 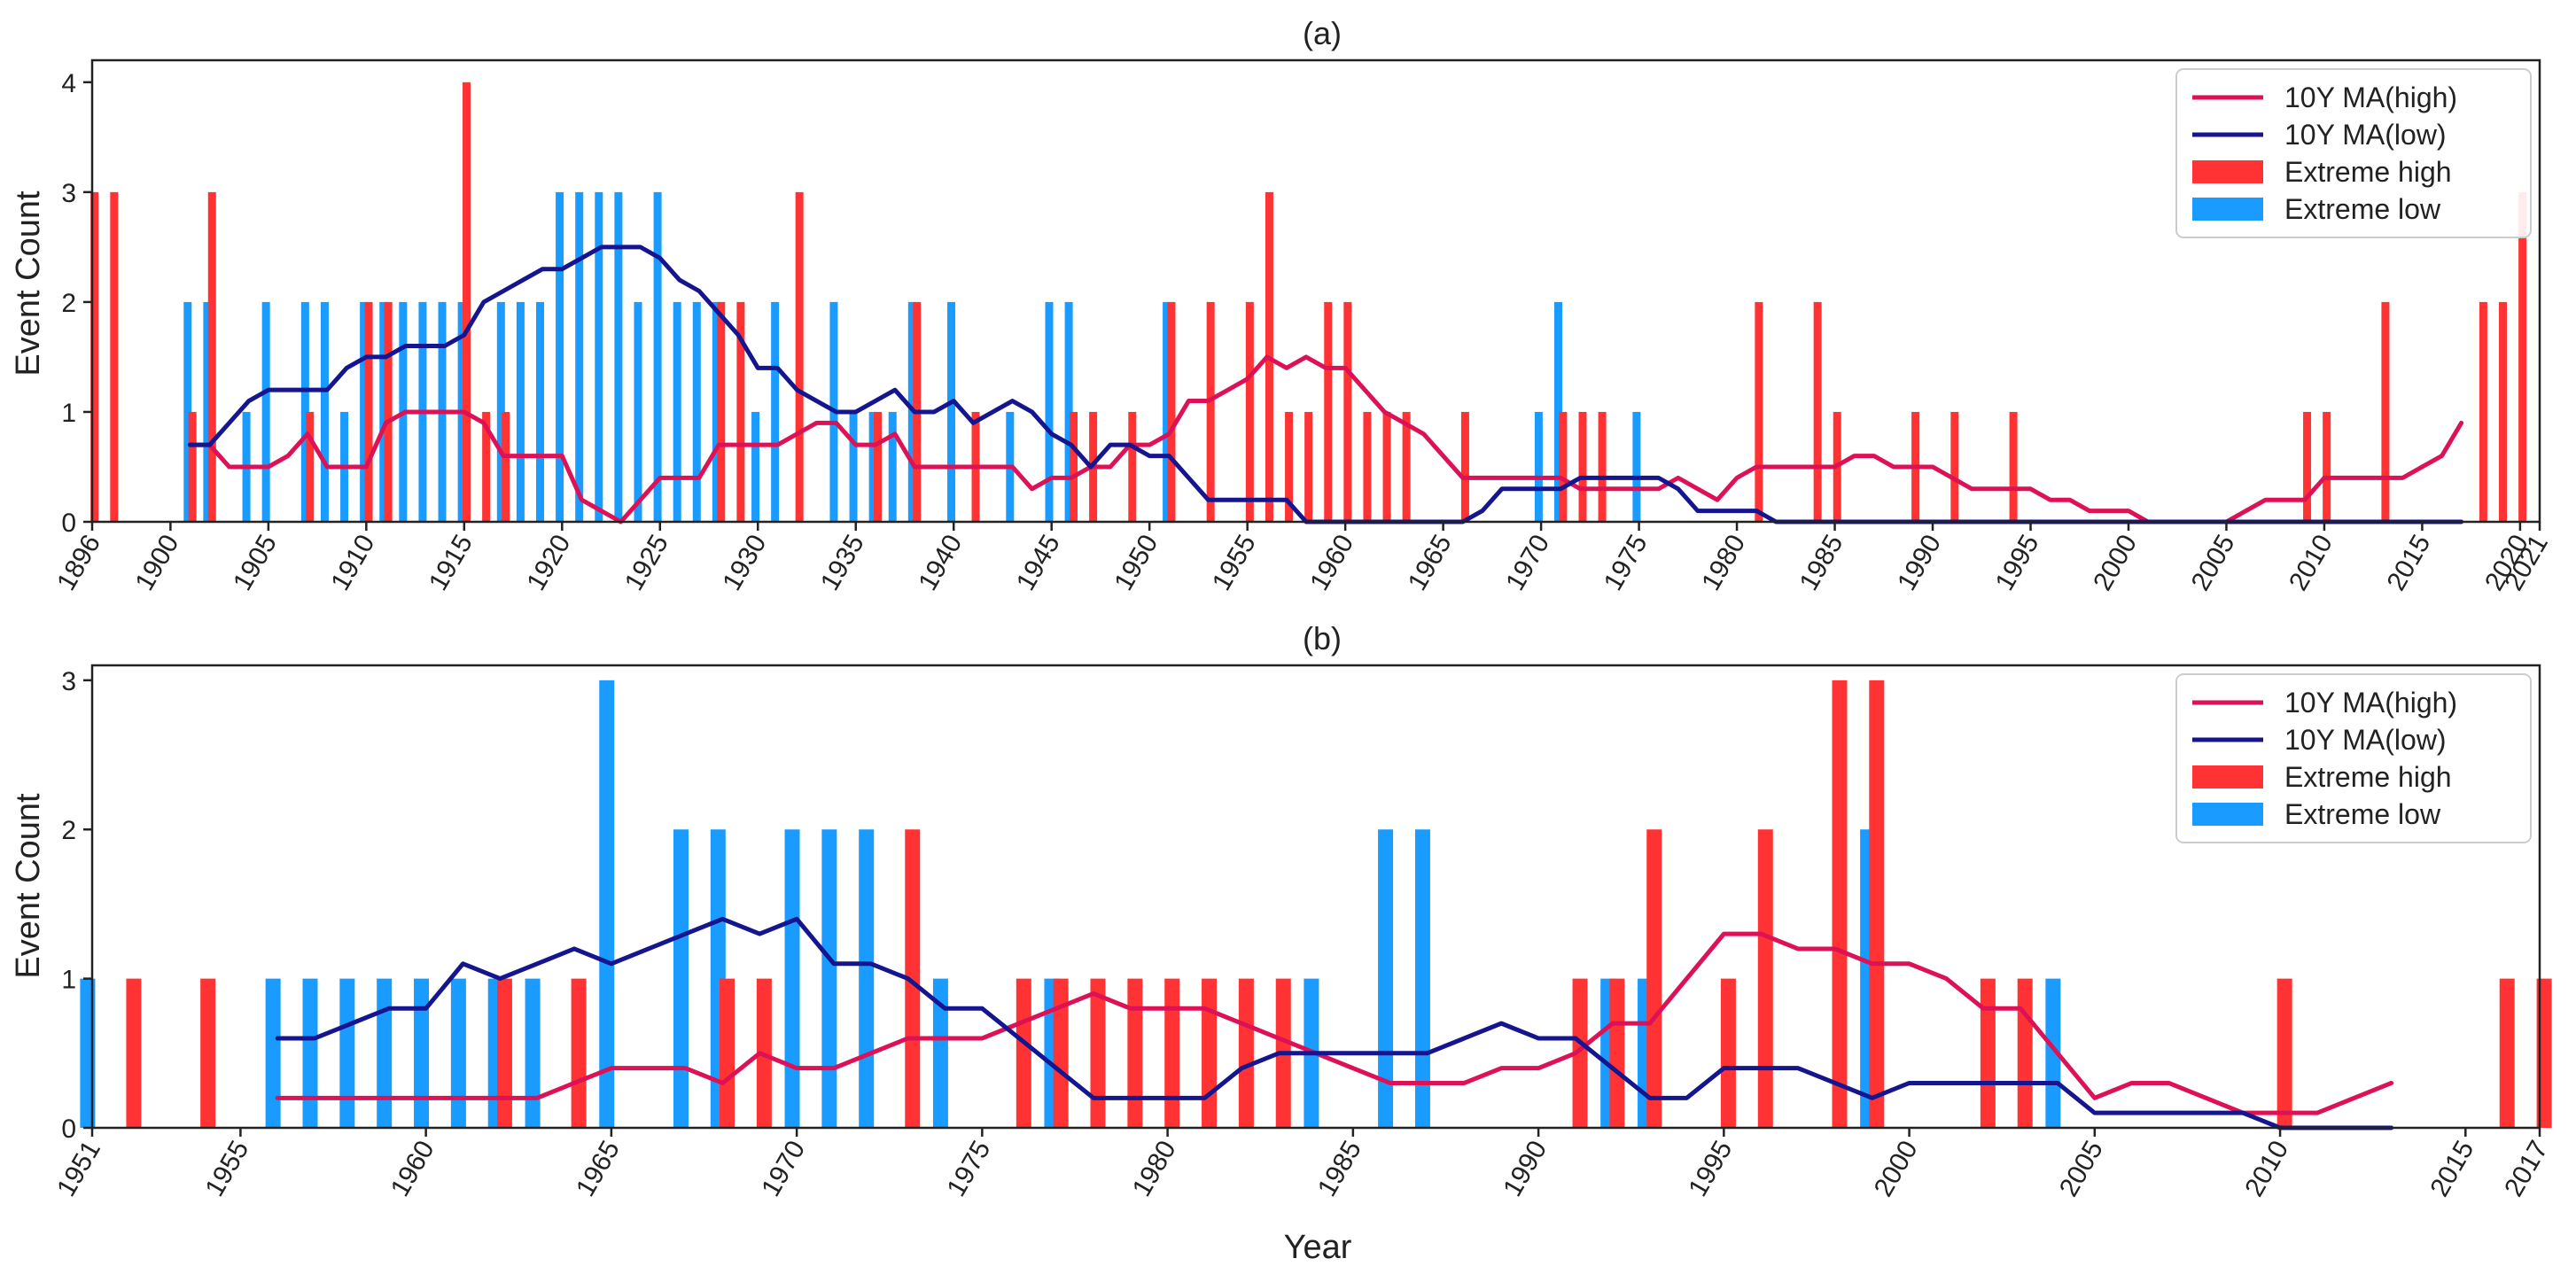 What do you see at coordinates (193, 466) in the screenshot?
I see `bar-extreme-high-1901` at bounding box center [193, 466].